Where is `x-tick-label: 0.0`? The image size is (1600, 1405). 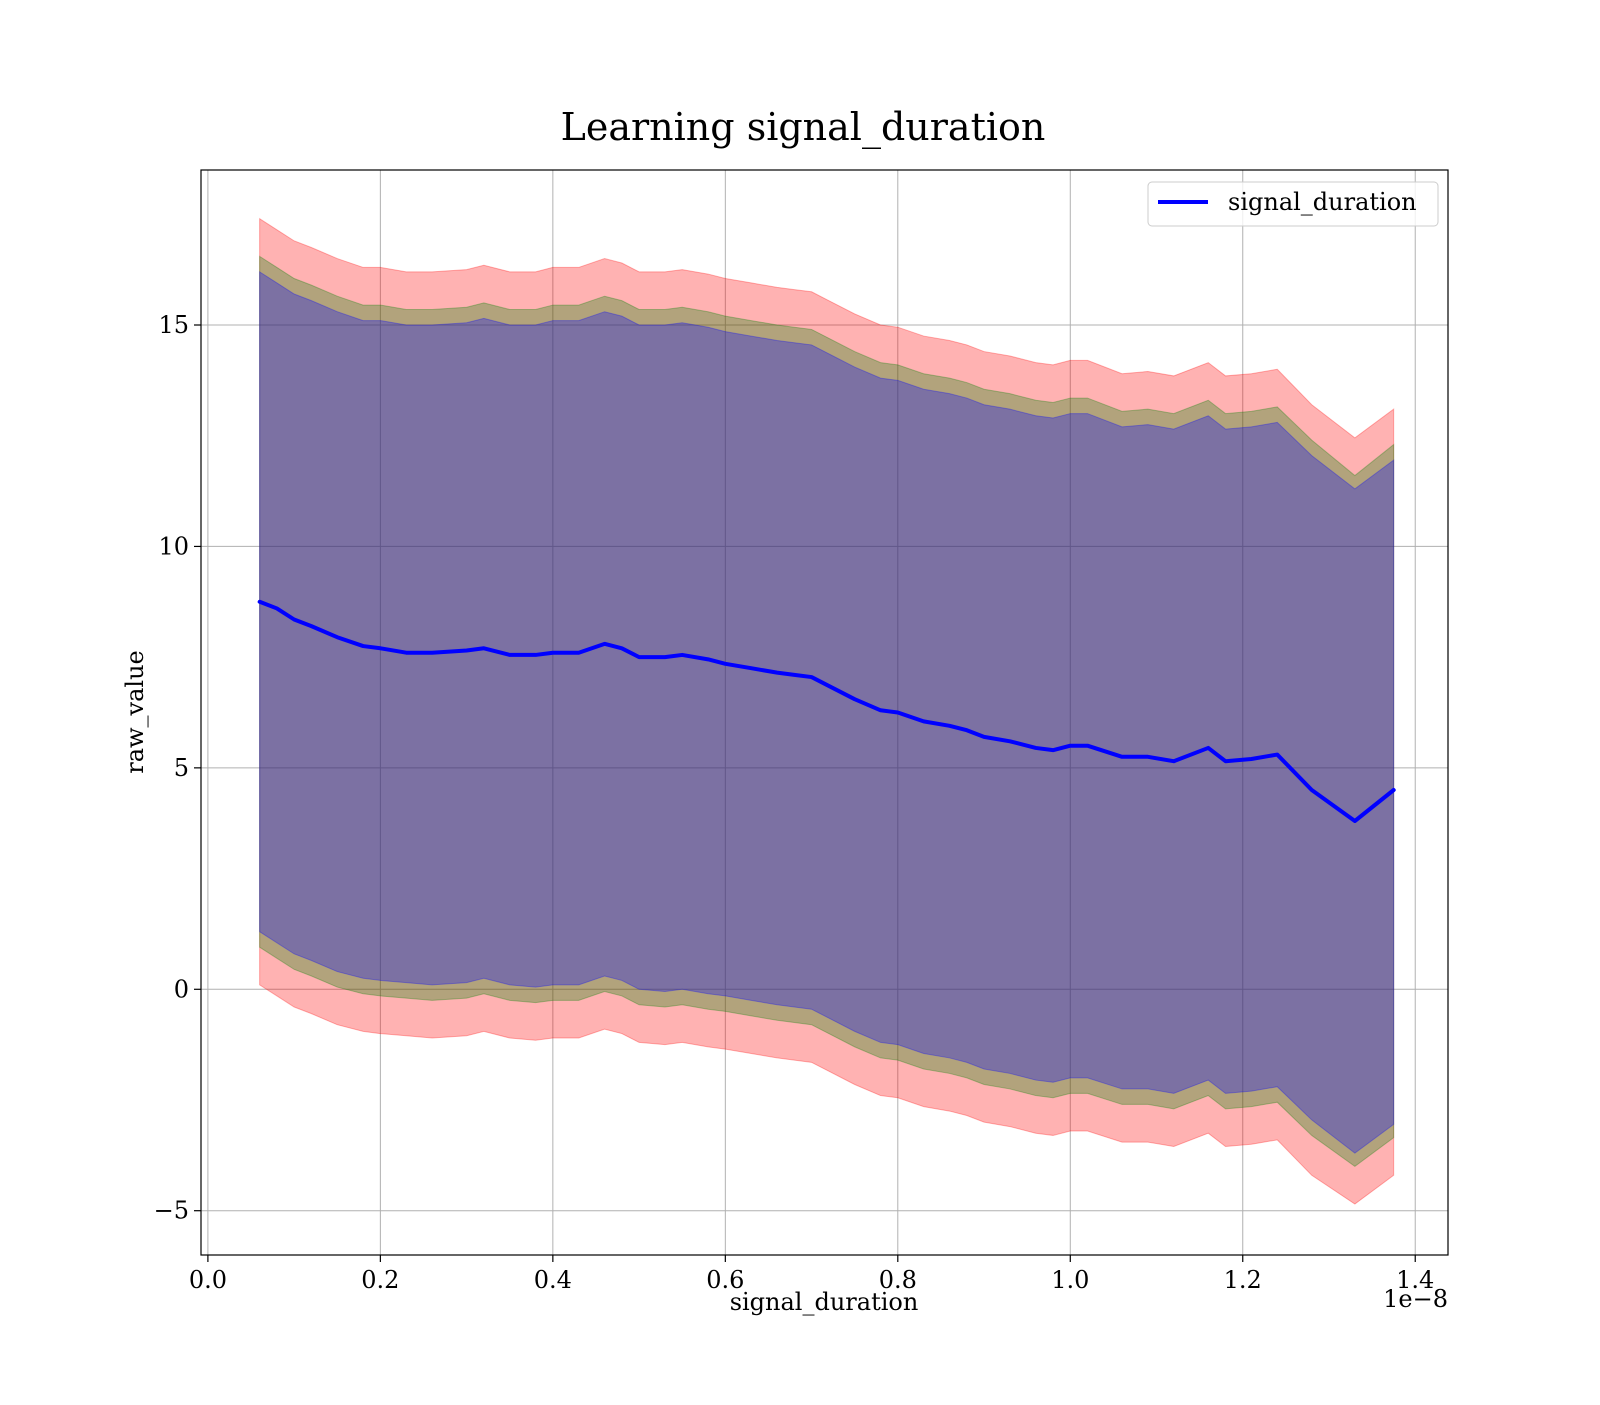 x-tick-label: 0.0 is located at coordinates (208, 1280).